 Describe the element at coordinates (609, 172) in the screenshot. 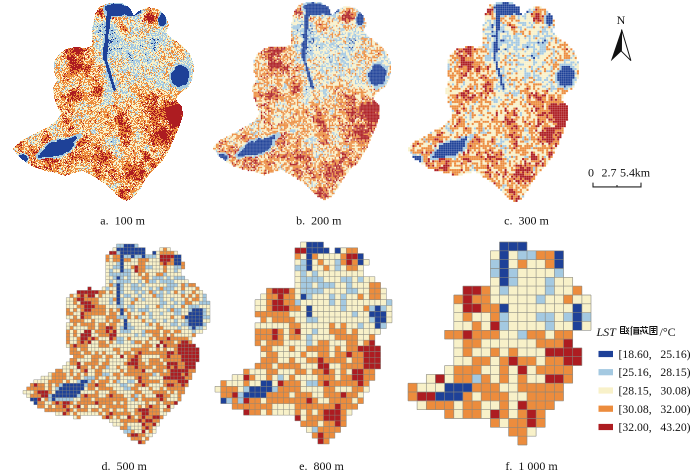

I see `svg-text: 2.7` at that location.